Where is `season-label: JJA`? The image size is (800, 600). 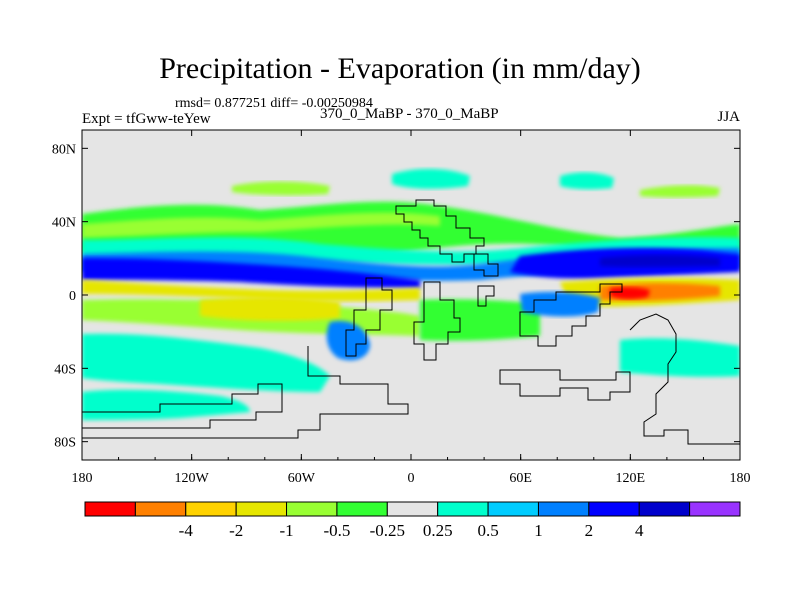
season-label: JJA is located at coordinates (728, 117).